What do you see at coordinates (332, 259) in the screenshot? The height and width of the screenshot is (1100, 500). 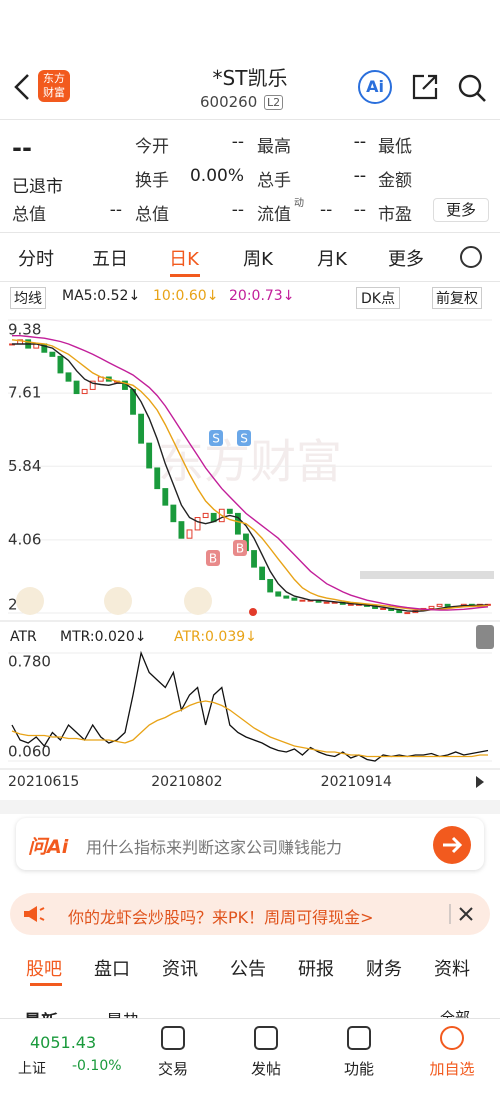 I see `period-tab: 月K` at bounding box center [332, 259].